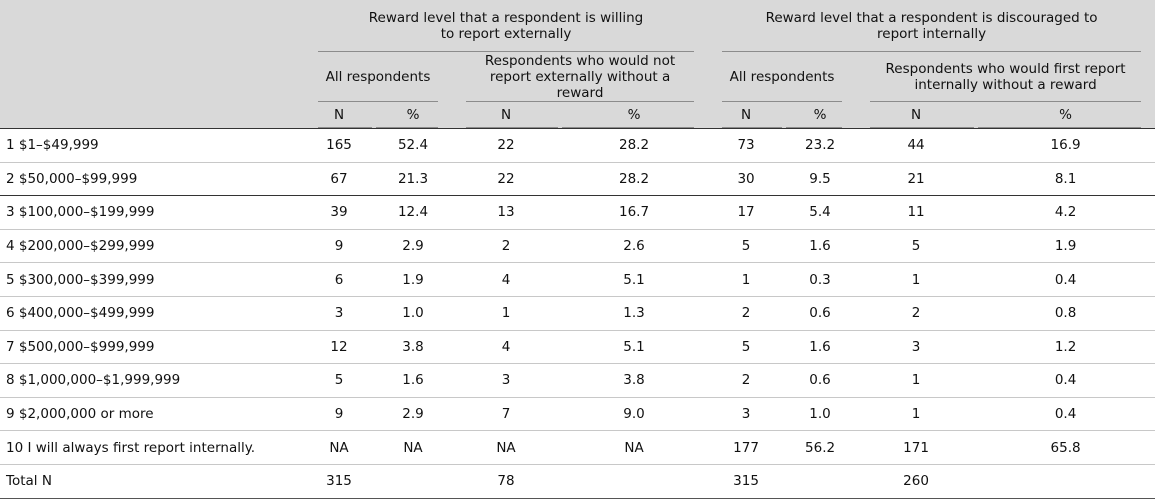  What do you see at coordinates (152, 347) in the screenshot?
I see `row-label: 7 $500,000–$999,999` at bounding box center [152, 347].